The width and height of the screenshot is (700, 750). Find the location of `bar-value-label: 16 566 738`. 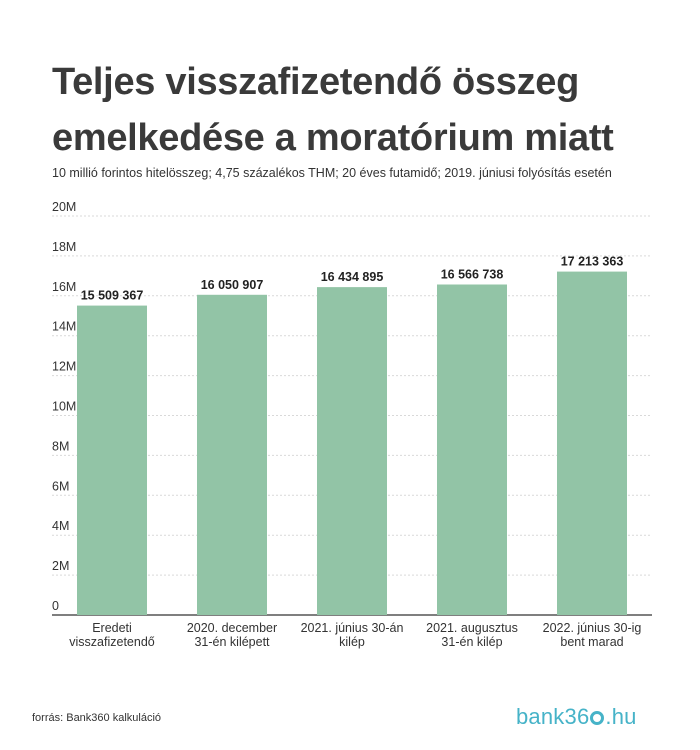

bar-value-label: 16 566 738 is located at coordinates (472, 274).